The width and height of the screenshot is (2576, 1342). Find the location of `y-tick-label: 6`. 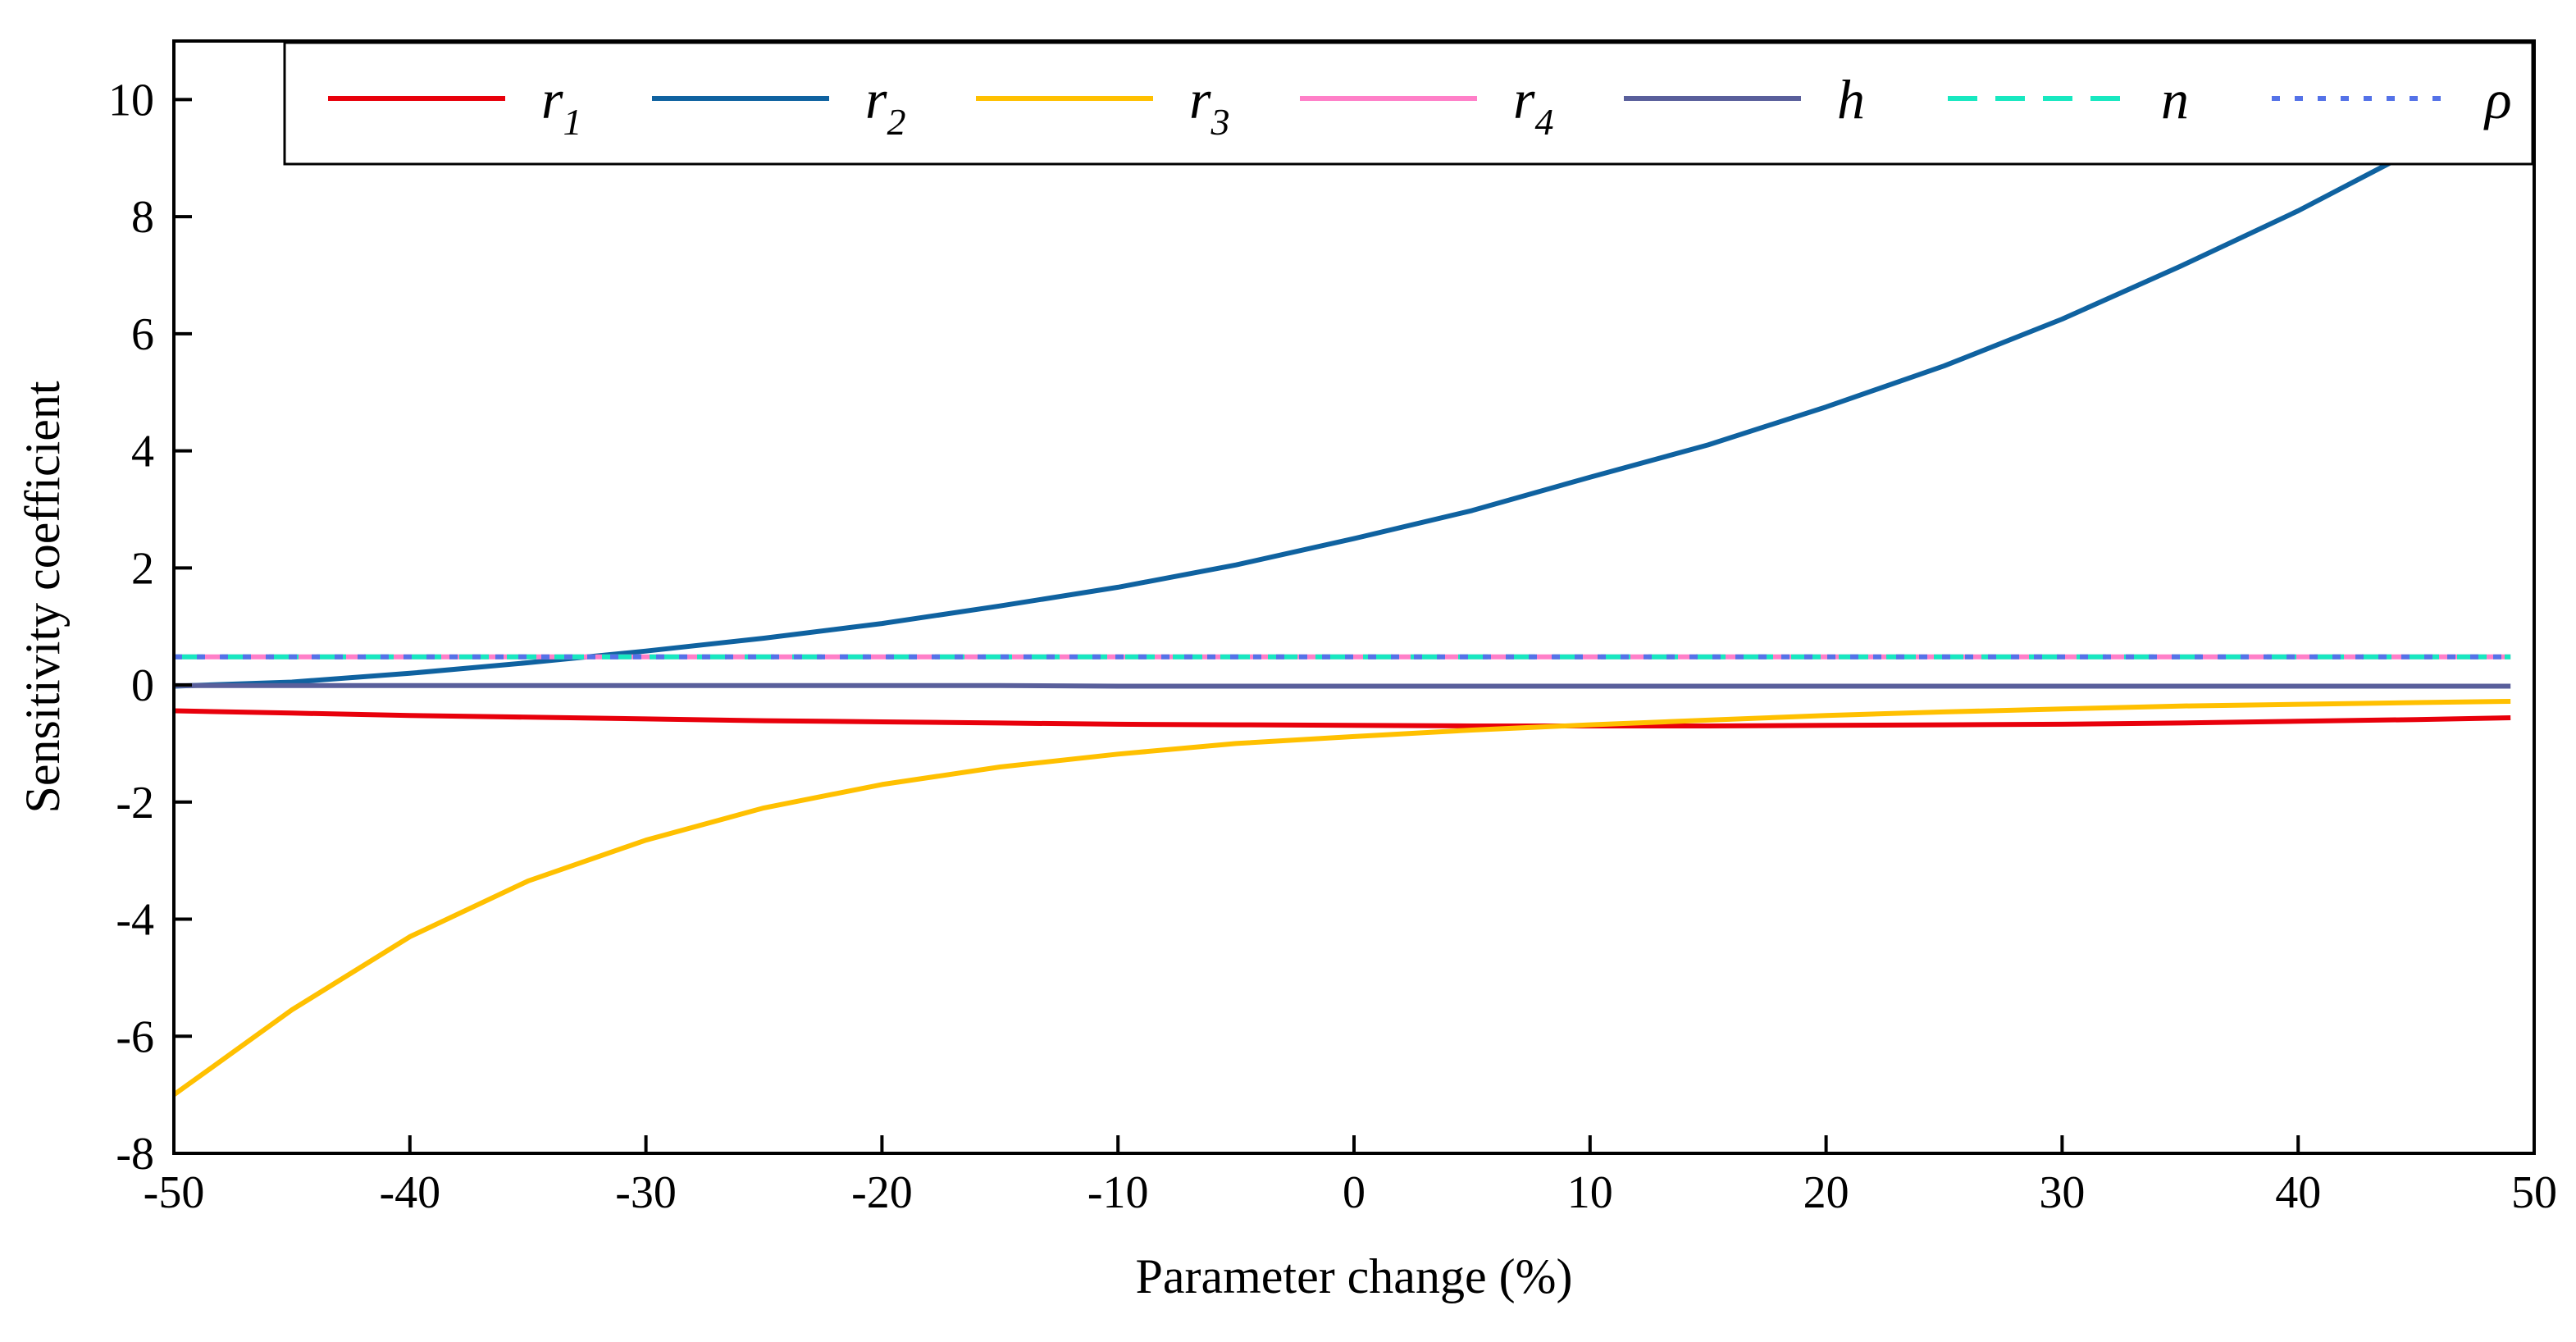

y-tick-label: 6 is located at coordinates (142, 334).